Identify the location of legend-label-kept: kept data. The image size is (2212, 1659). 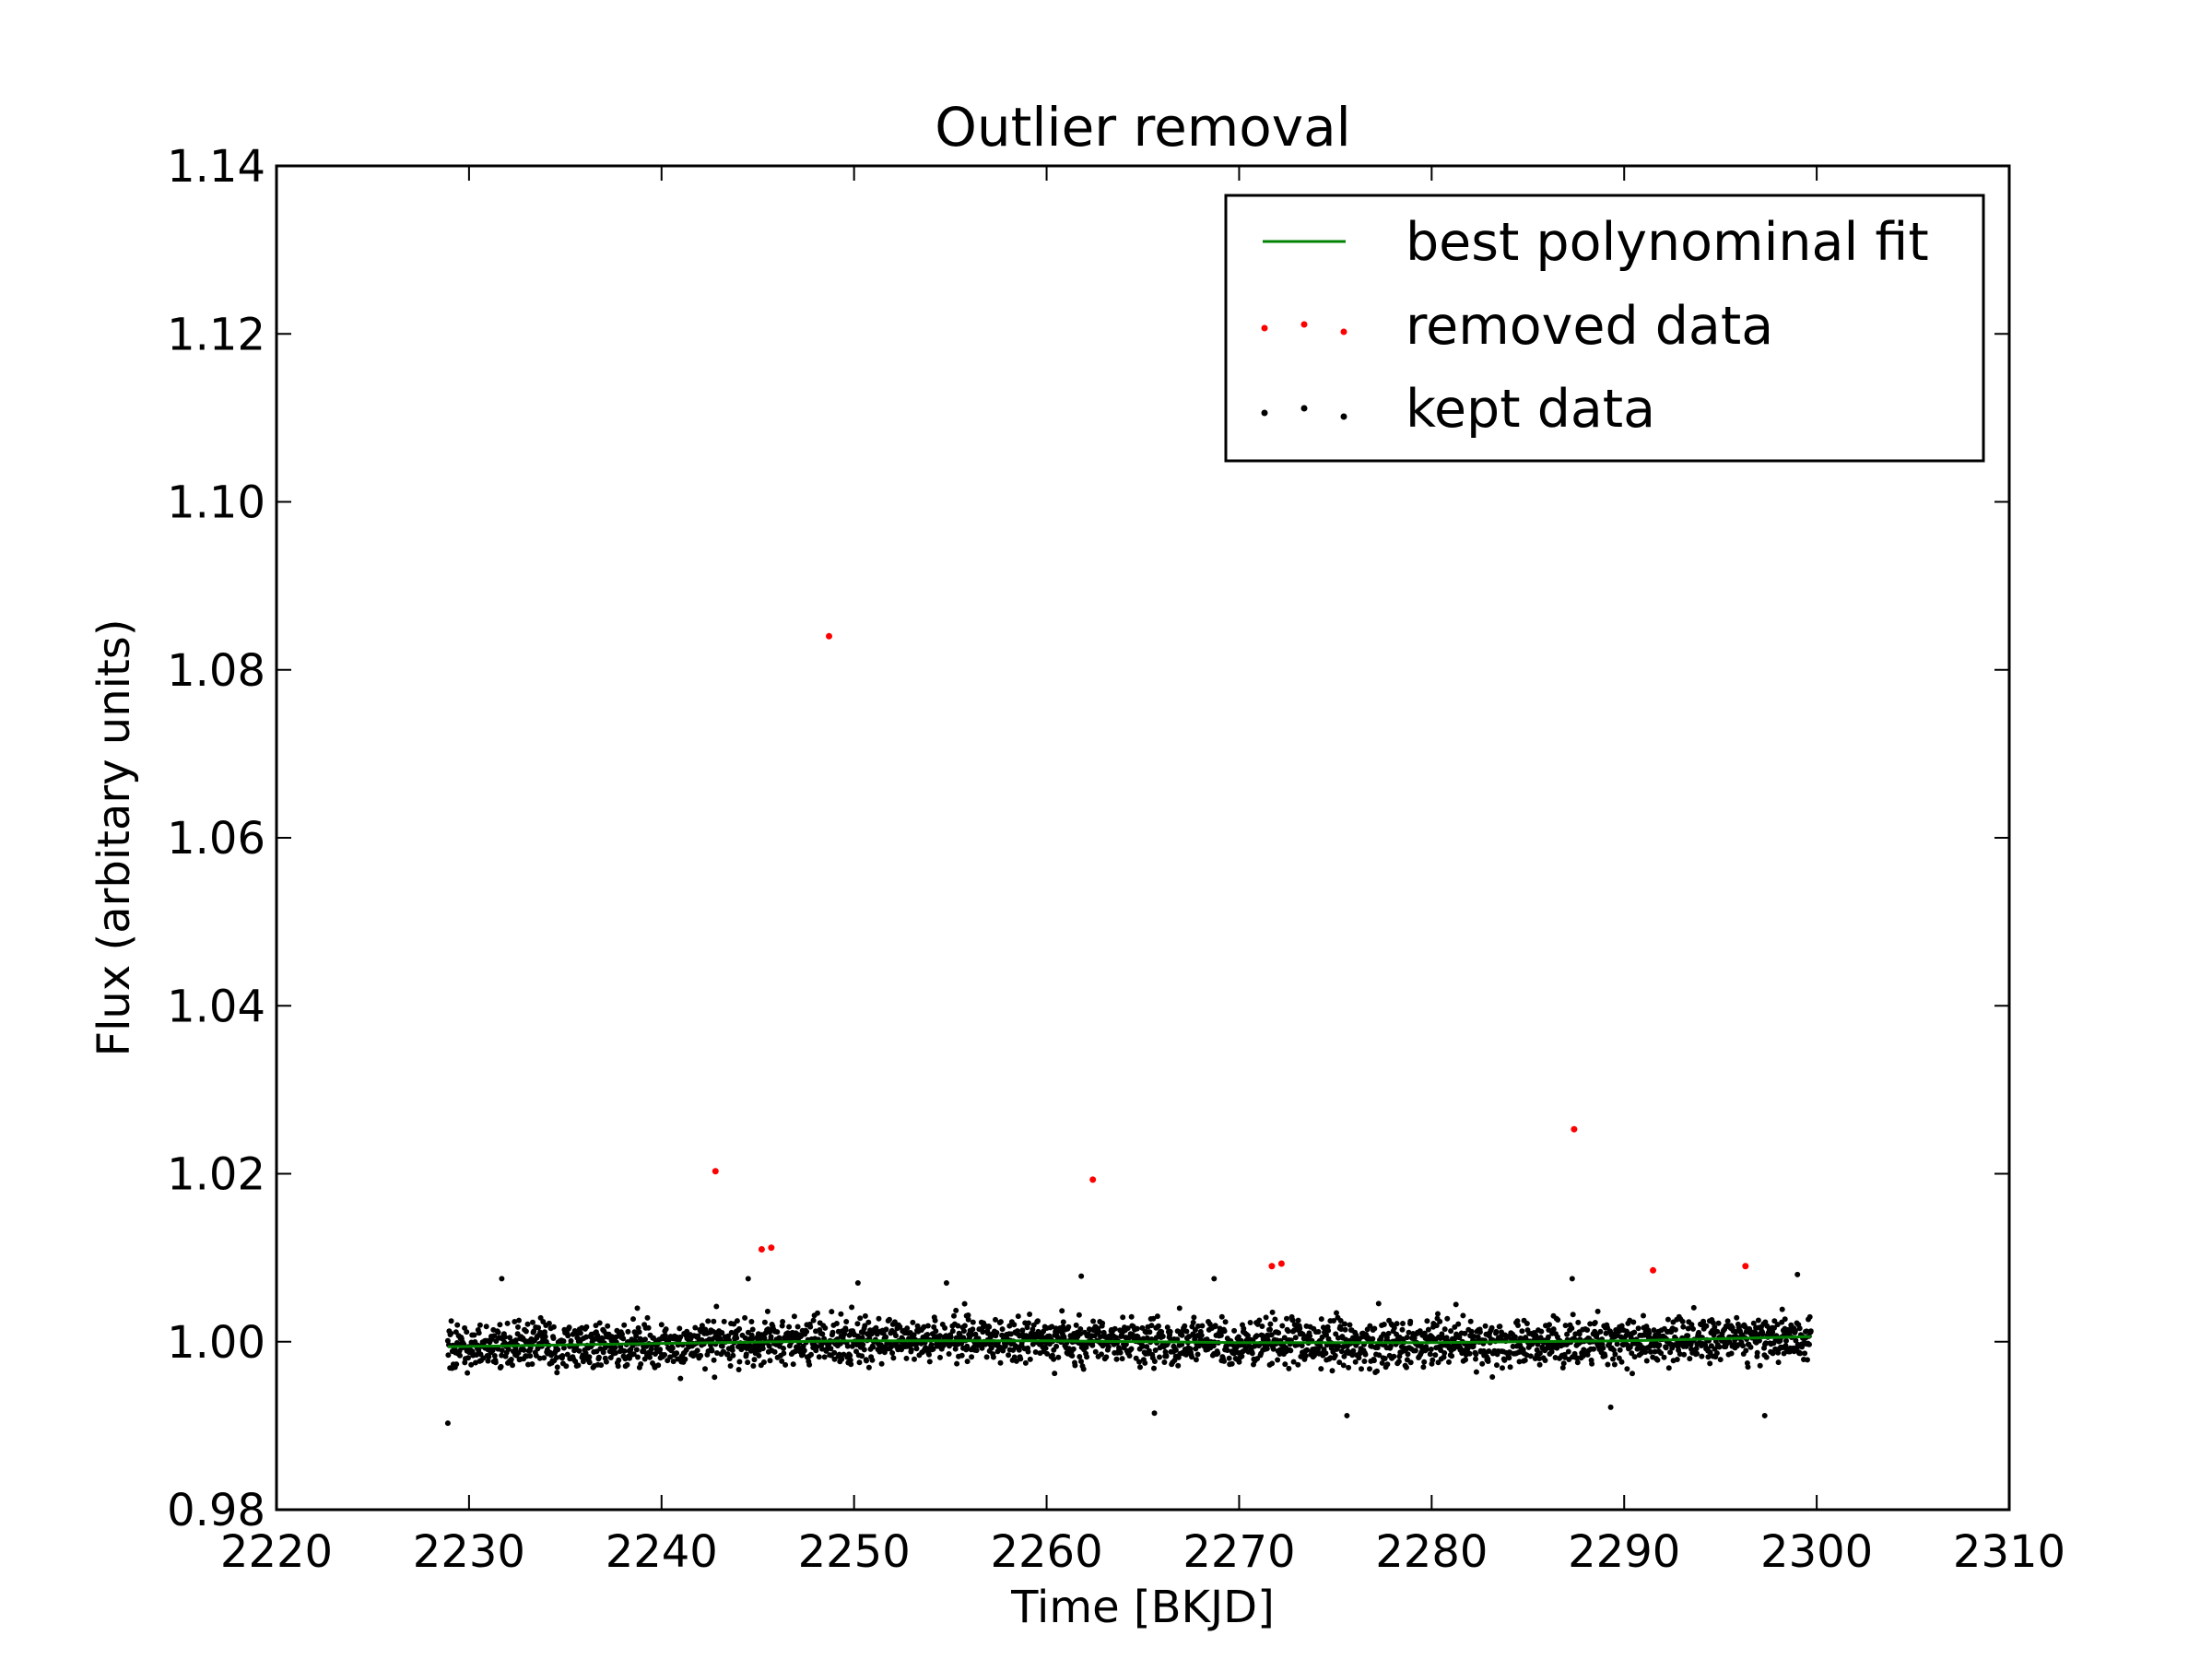
(1530, 409).